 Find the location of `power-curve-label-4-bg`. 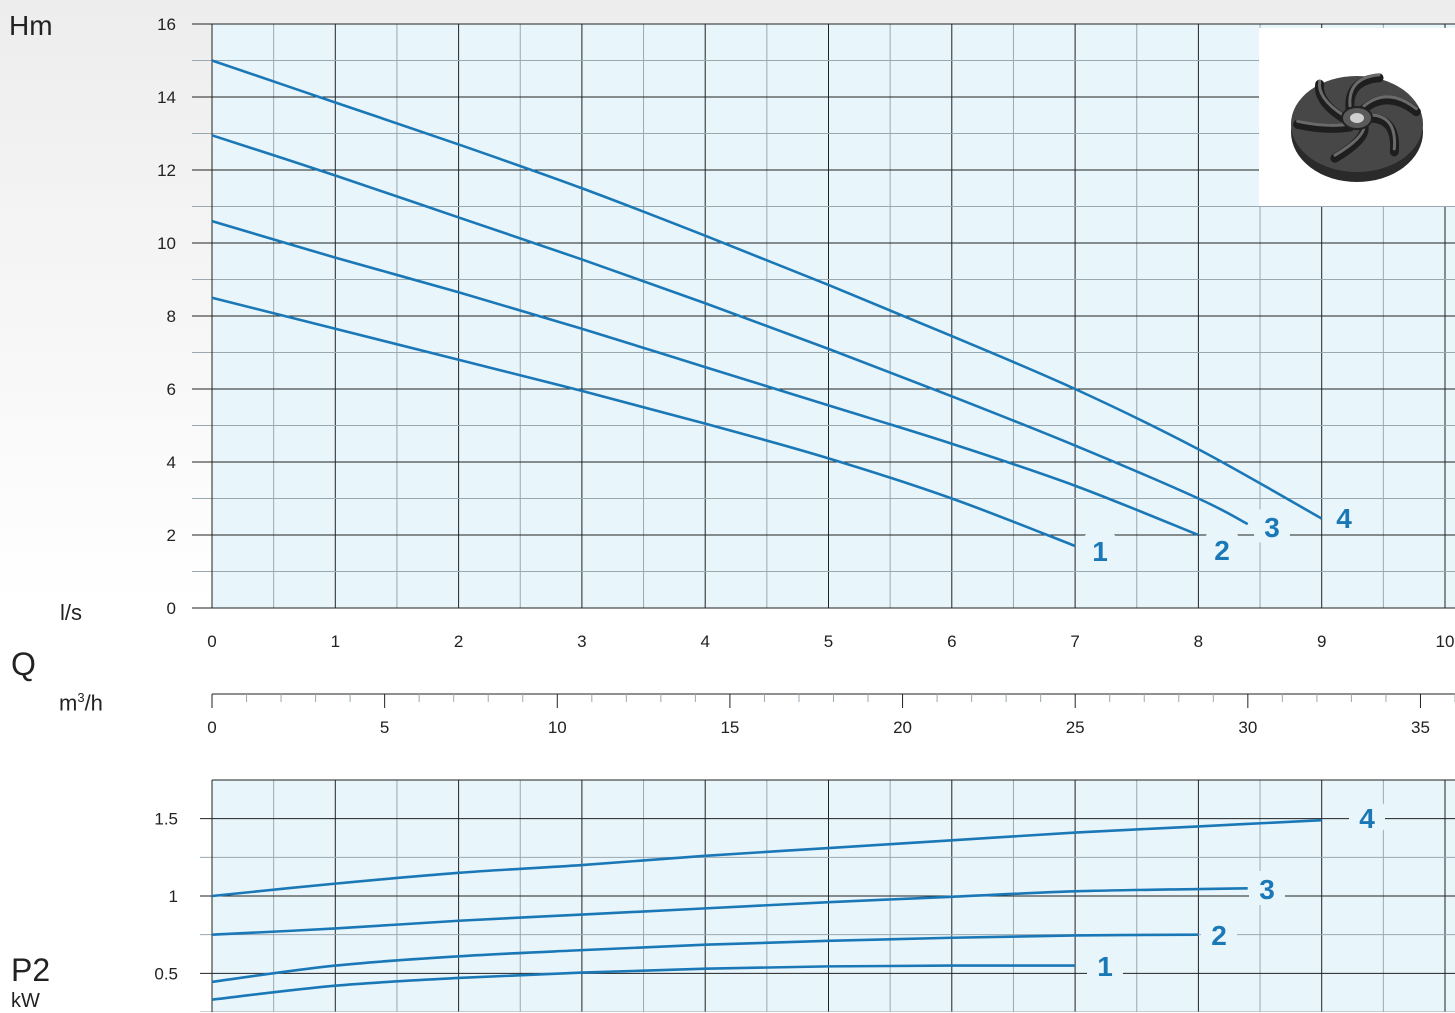

power-curve-label-4-bg is located at coordinates (1367, 817).